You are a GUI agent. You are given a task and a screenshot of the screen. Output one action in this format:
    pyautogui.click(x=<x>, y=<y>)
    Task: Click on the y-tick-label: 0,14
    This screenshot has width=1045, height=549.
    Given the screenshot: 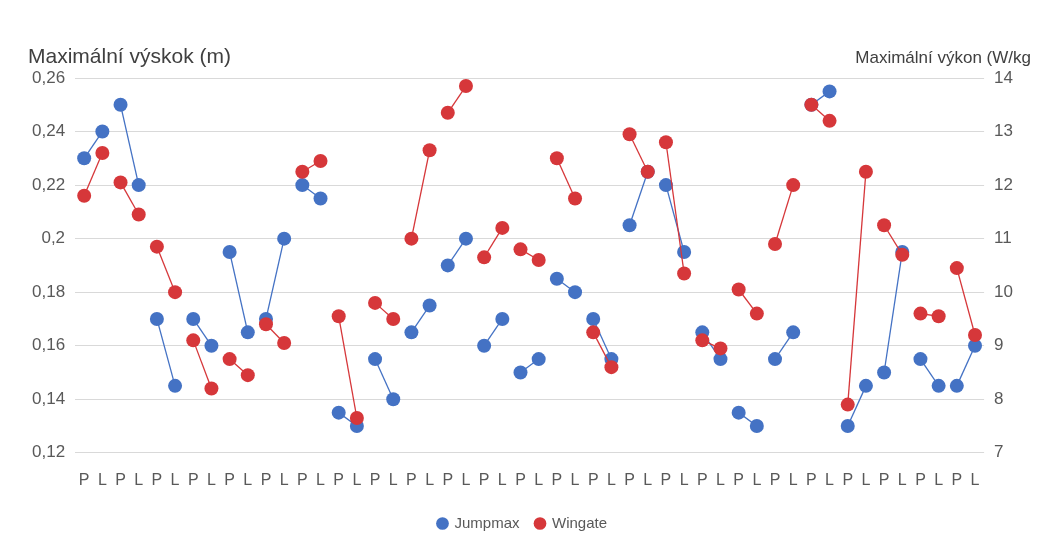 What is the action you would take?
    pyautogui.click(x=48, y=398)
    